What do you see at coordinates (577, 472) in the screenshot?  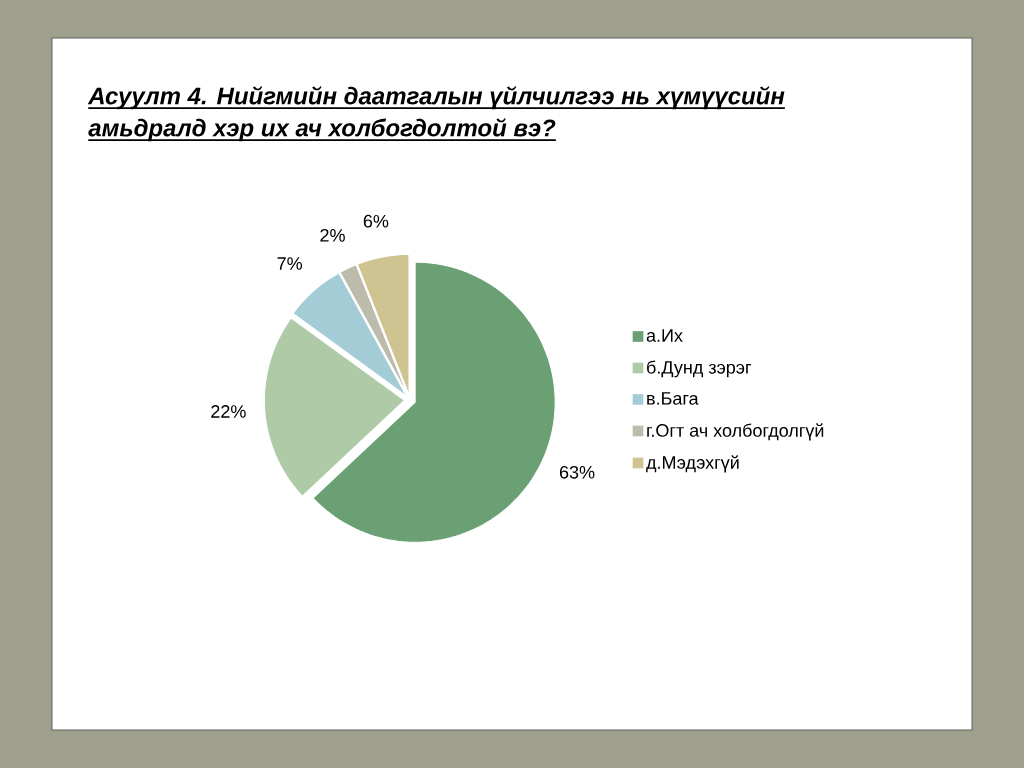 I see `data-label: 63%` at bounding box center [577, 472].